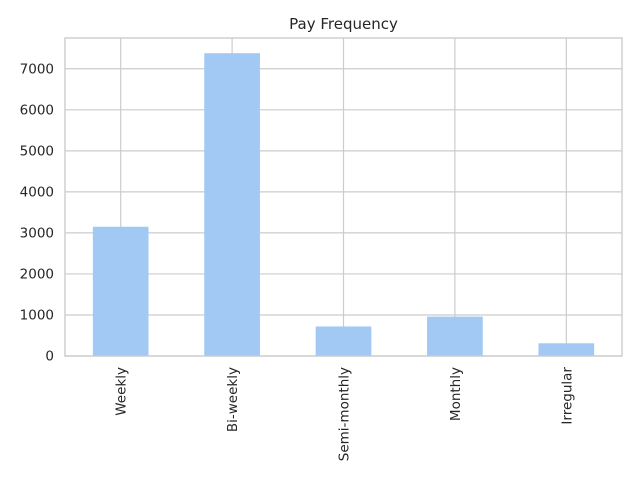  What do you see at coordinates (343, 24) in the screenshot?
I see `chart-title: Pay Frequency` at bounding box center [343, 24].